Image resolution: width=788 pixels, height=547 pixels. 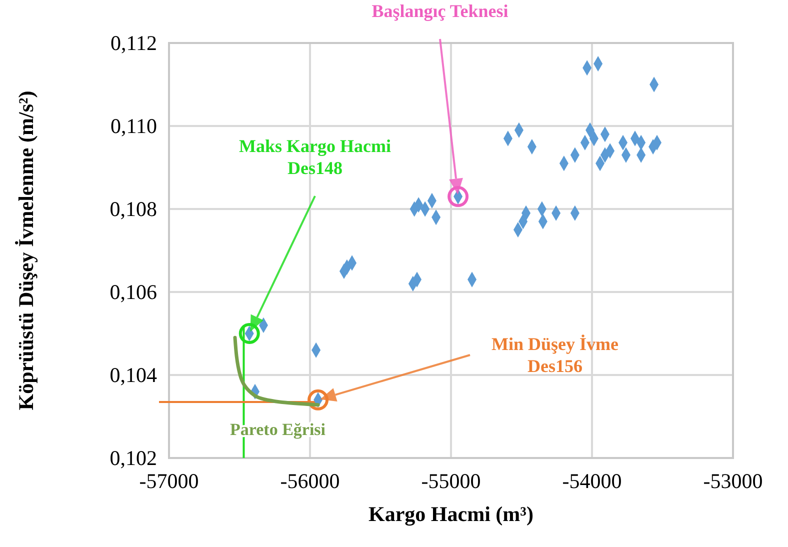 I want to click on x-tick-label: -53000, so click(x=733, y=481).